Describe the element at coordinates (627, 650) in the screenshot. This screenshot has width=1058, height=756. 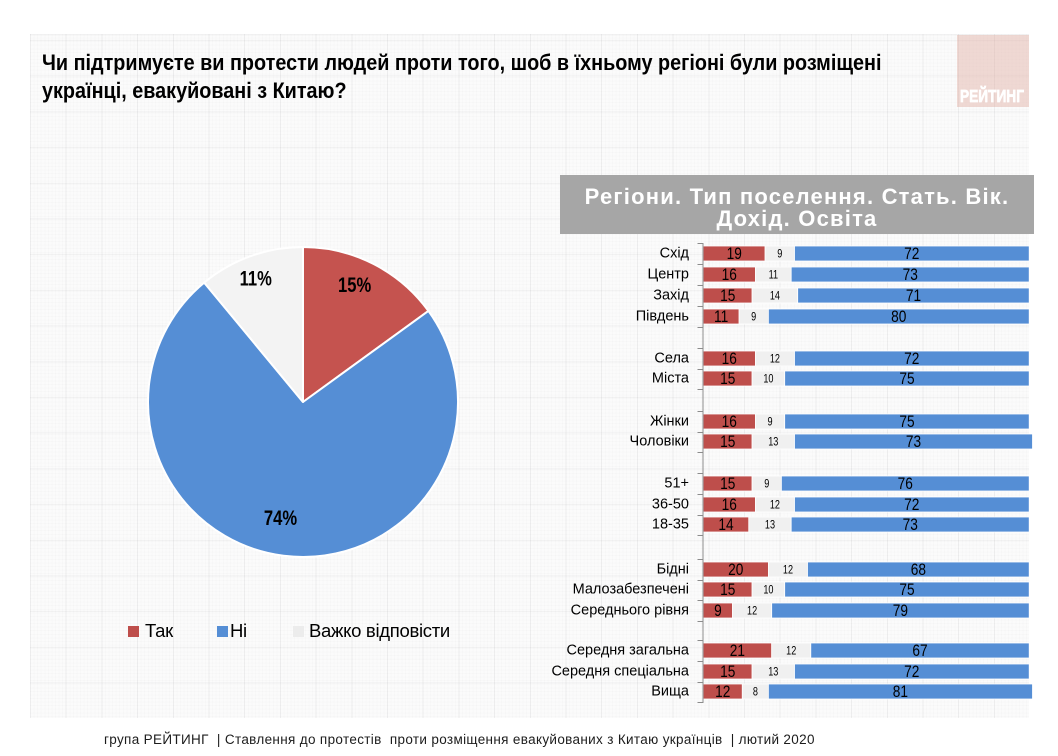
I see `svg-text: Середня загальна` at that location.